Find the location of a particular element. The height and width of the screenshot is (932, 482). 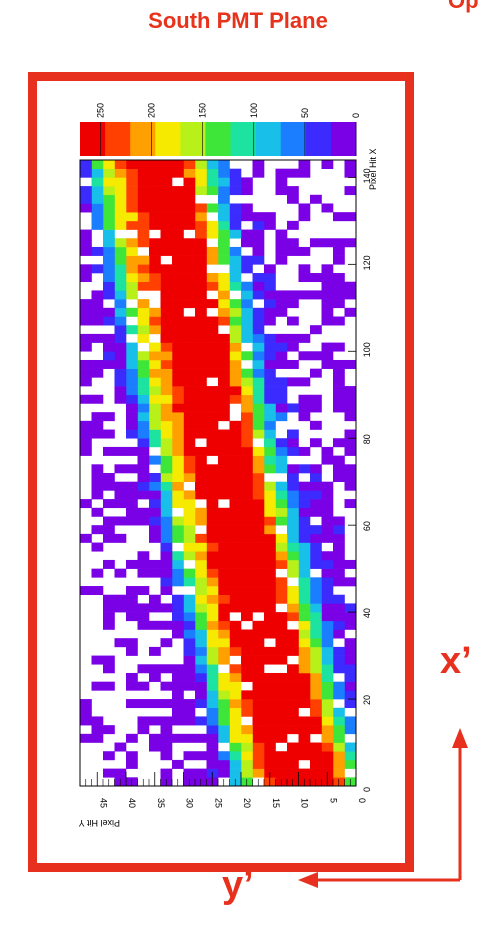

color-scale-tick-label: 250 is located at coordinates (100, 110).